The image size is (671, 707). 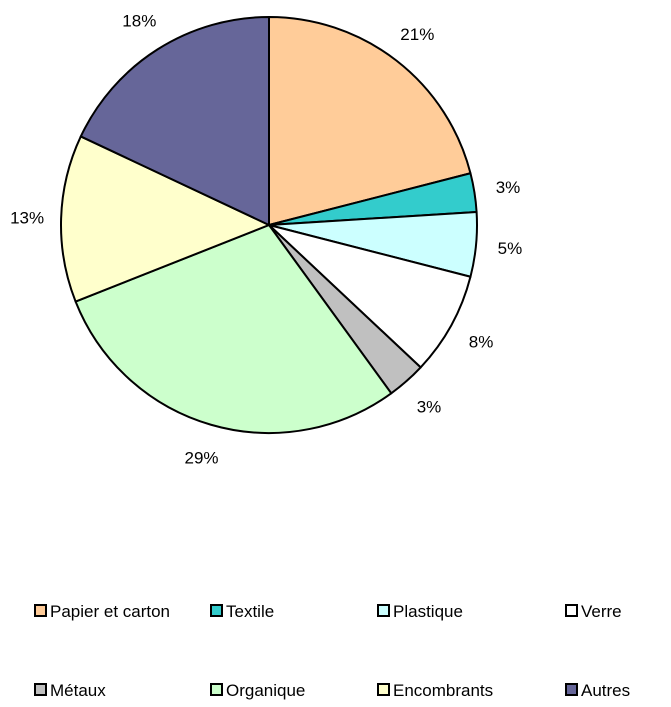 What do you see at coordinates (370, 121) in the screenshot?
I see `pie-slice-papier-et-carton` at bounding box center [370, 121].